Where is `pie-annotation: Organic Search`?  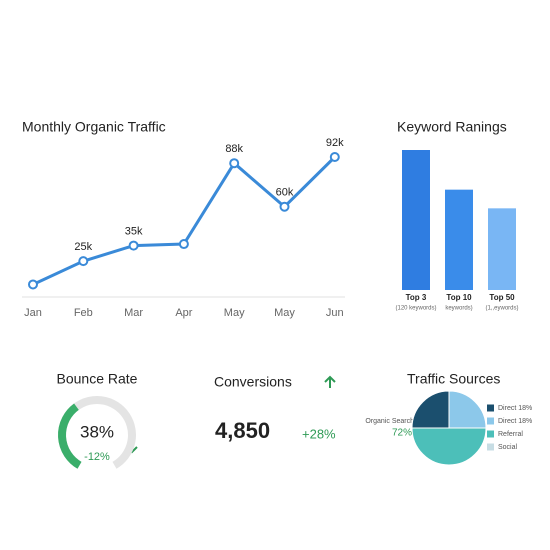
pie-annotation: Organic Search is located at coordinates (389, 421).